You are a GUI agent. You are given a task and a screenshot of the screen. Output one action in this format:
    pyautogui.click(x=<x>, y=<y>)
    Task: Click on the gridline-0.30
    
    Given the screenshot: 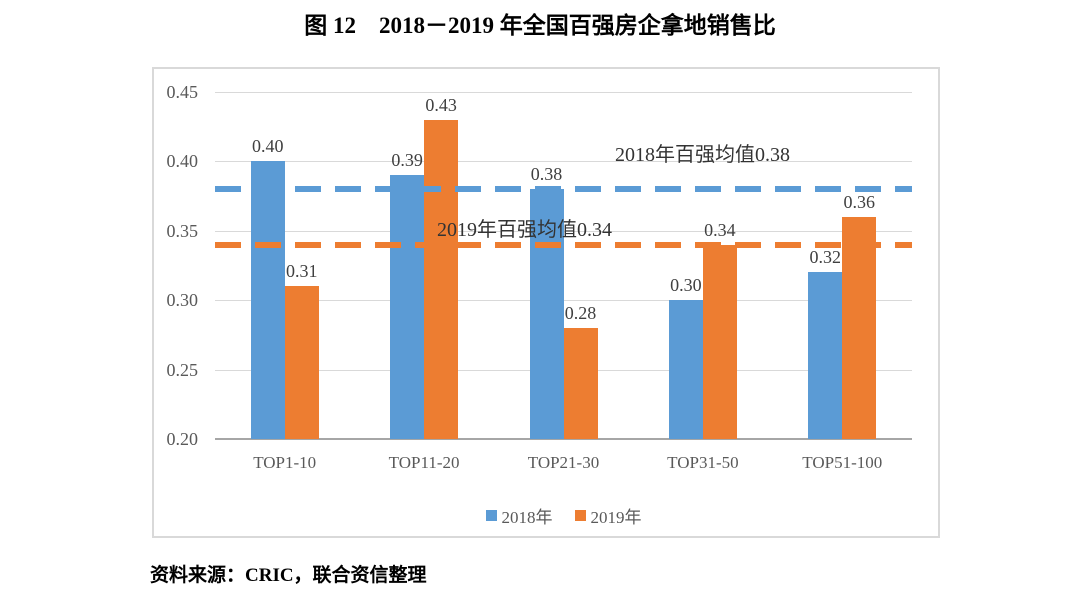 What is the action you would take?
    pyautogui.click(x=563, y=301)
    